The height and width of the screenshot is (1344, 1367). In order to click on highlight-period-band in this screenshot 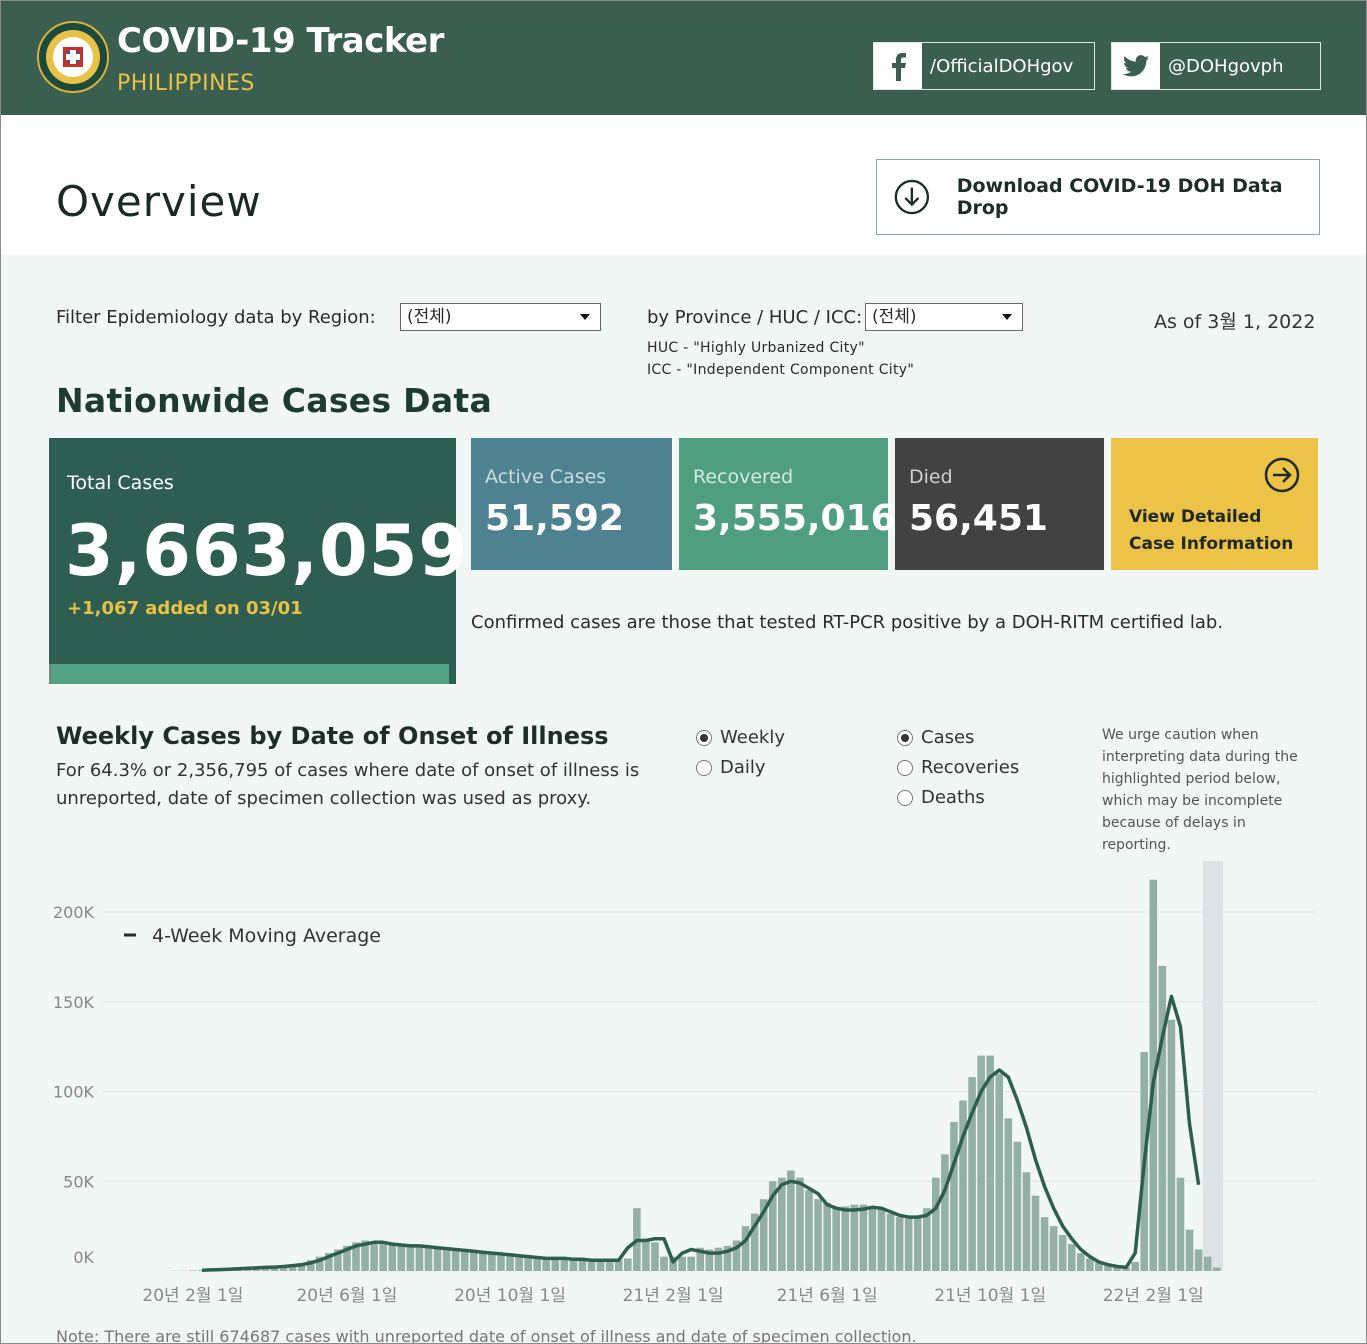, I will do `click(1212, 1066)`.